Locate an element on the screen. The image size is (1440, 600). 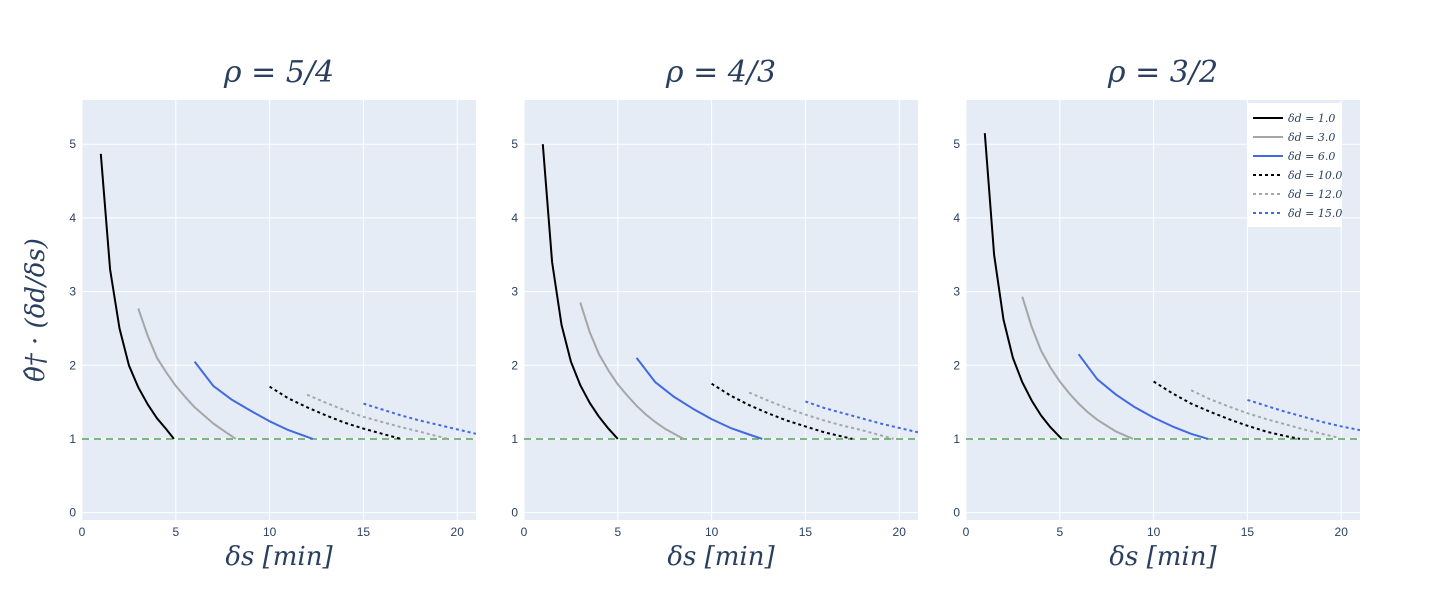
legend-label: δd = 1.0 is located at coordinates (1311, 118).